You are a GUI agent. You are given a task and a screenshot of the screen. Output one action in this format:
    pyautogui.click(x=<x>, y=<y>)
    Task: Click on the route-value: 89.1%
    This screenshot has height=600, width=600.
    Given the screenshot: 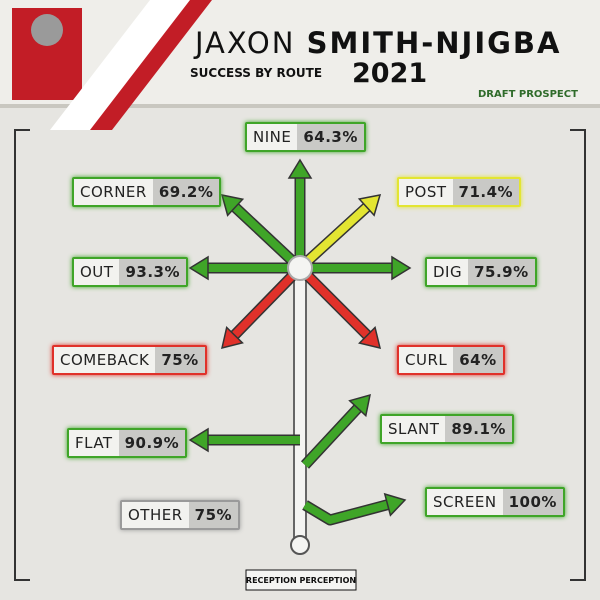 What is the action you would take?
    pyautogui.click(x=478, y=429)
    